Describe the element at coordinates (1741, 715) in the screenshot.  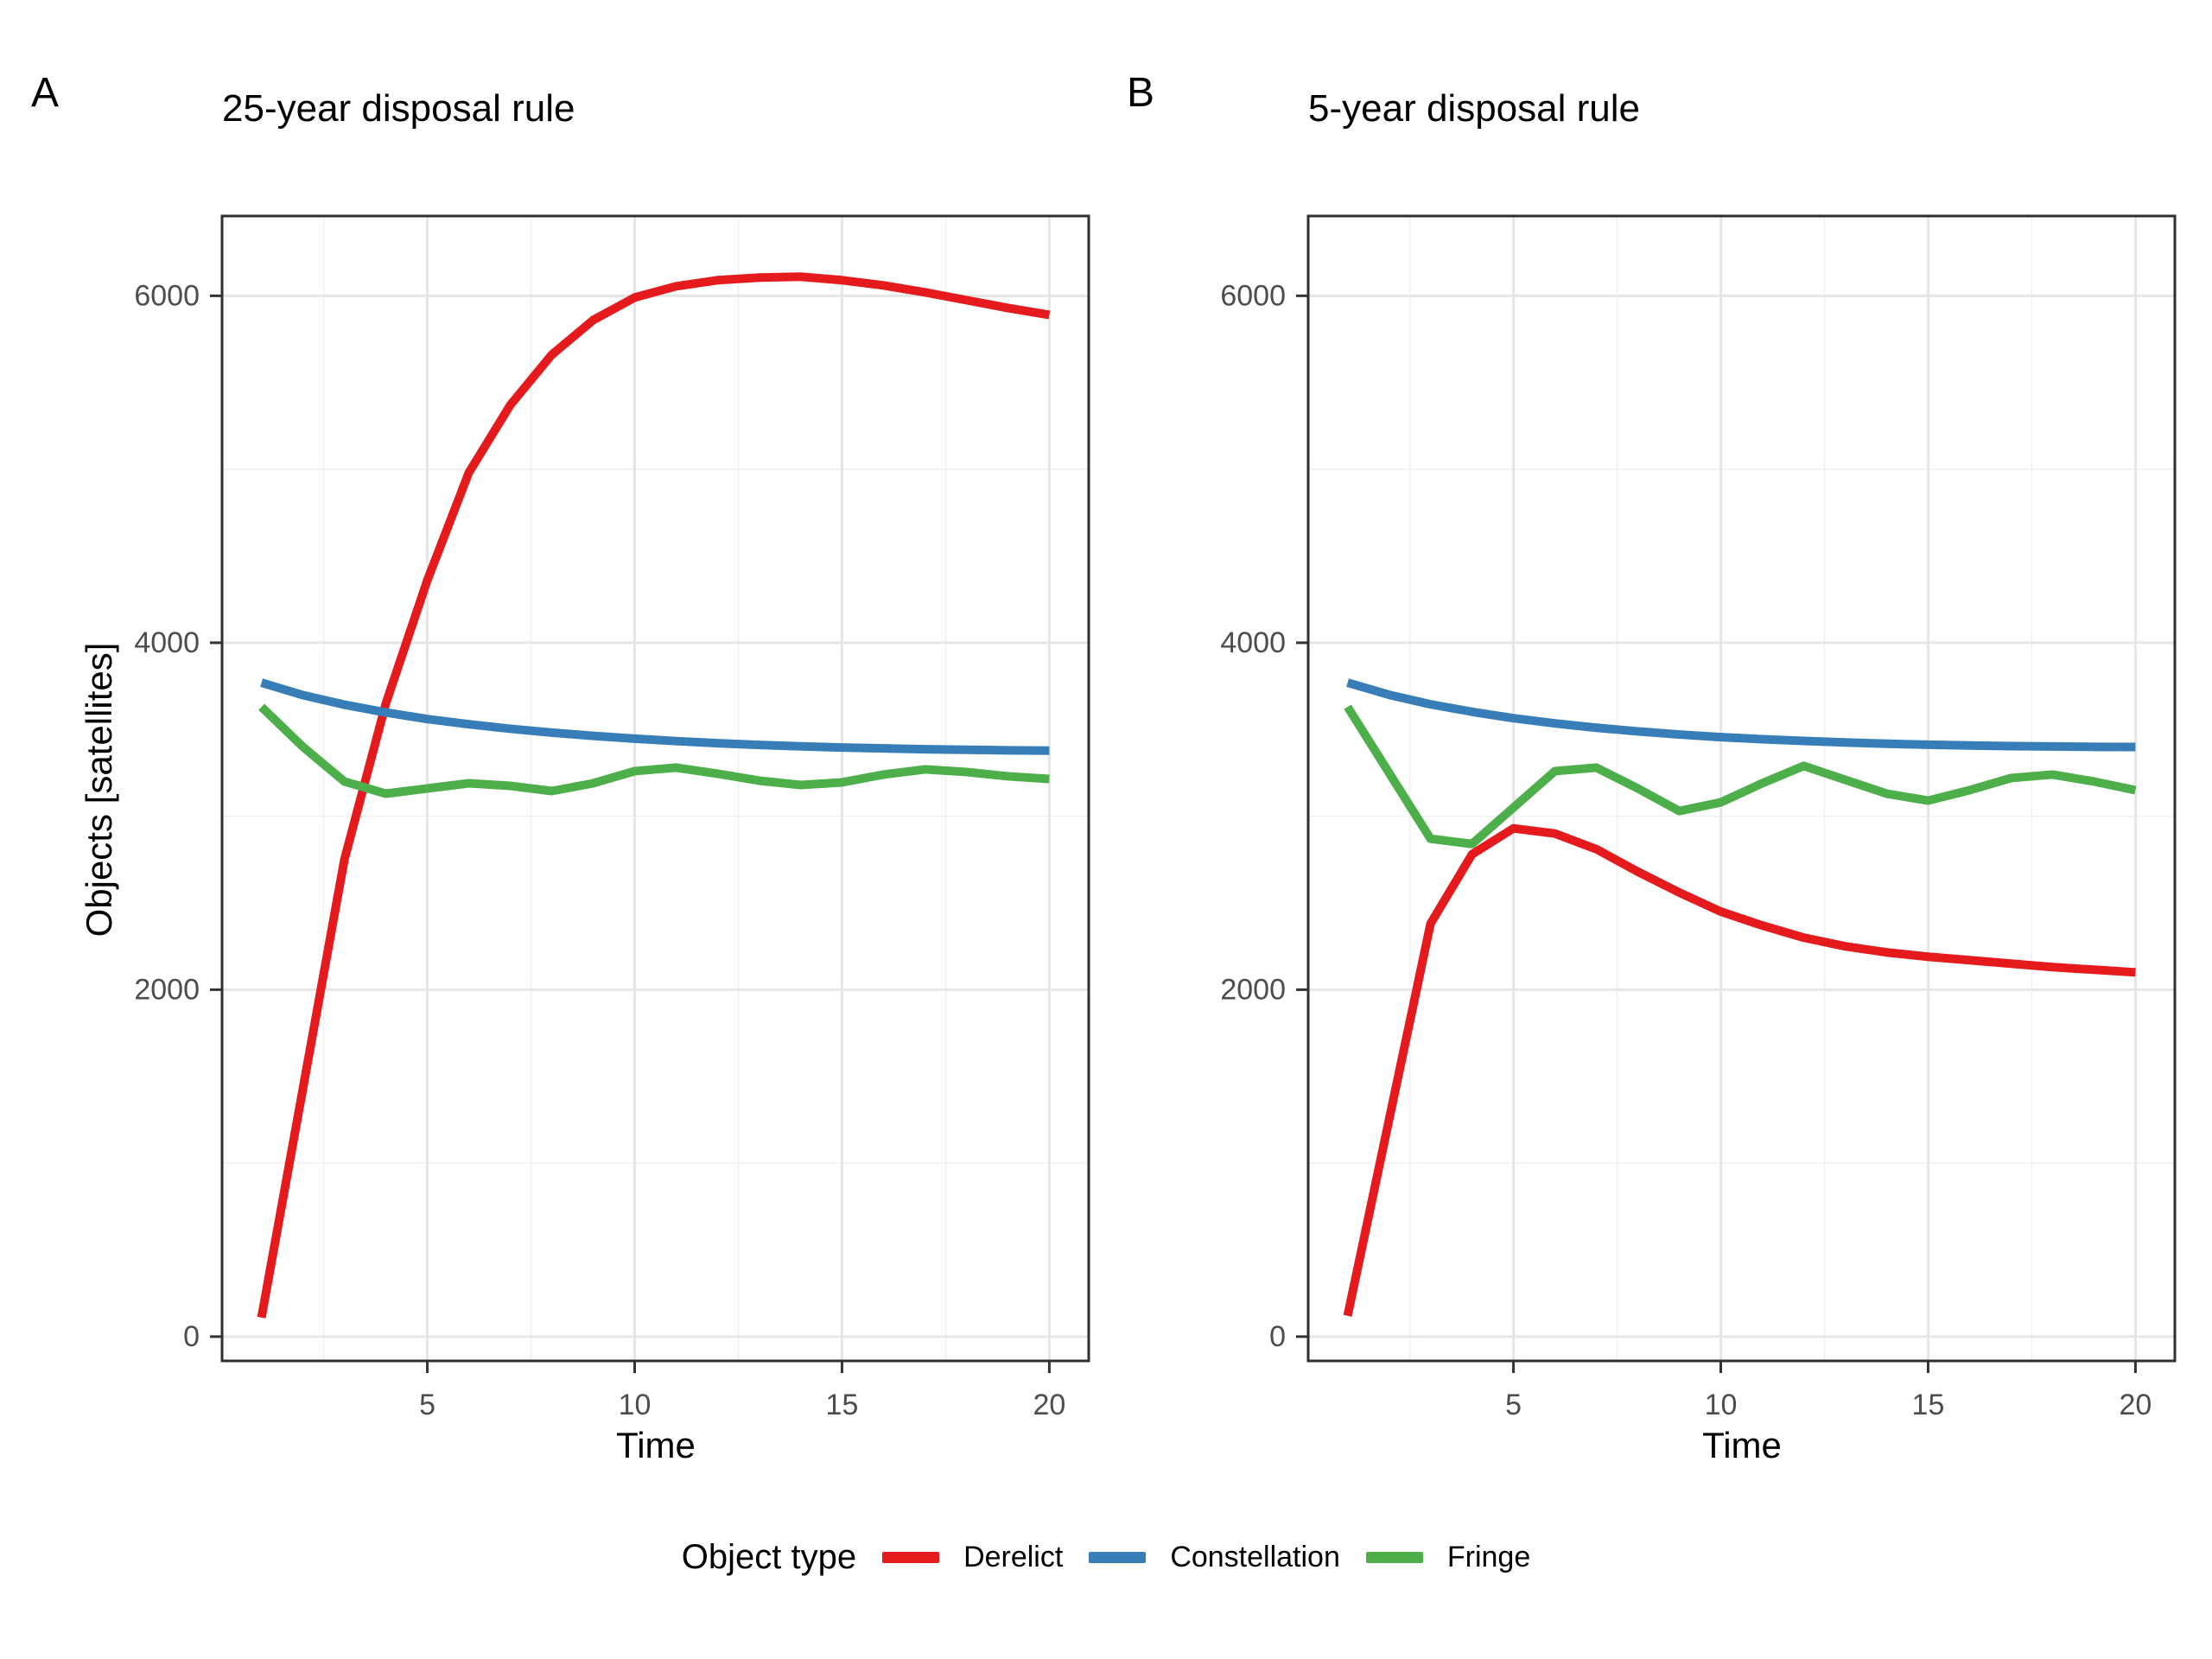
I see `series-line-constellation-panel-b` at that location.